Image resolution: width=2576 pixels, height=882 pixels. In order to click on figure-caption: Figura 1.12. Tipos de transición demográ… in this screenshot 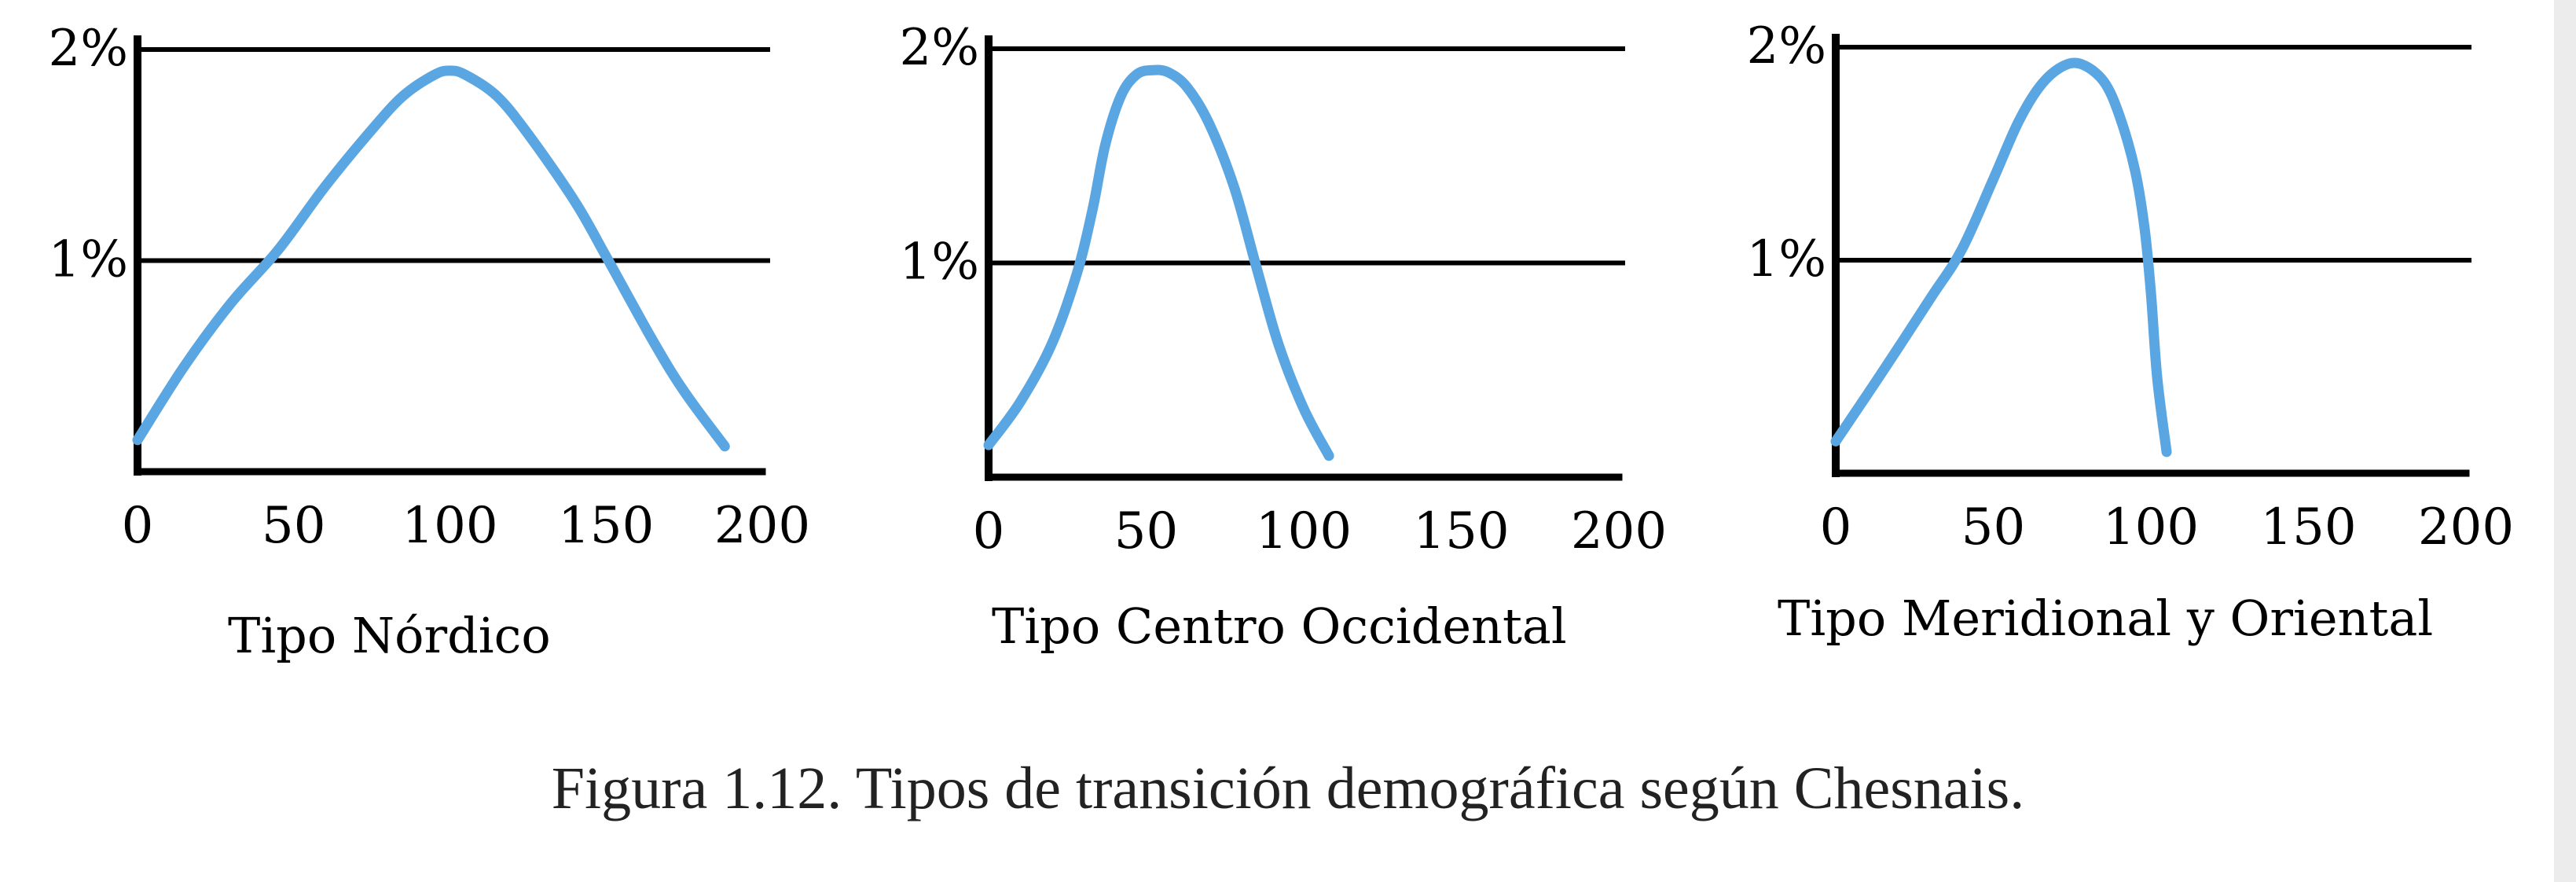, I will do `click(1288, 788)`.